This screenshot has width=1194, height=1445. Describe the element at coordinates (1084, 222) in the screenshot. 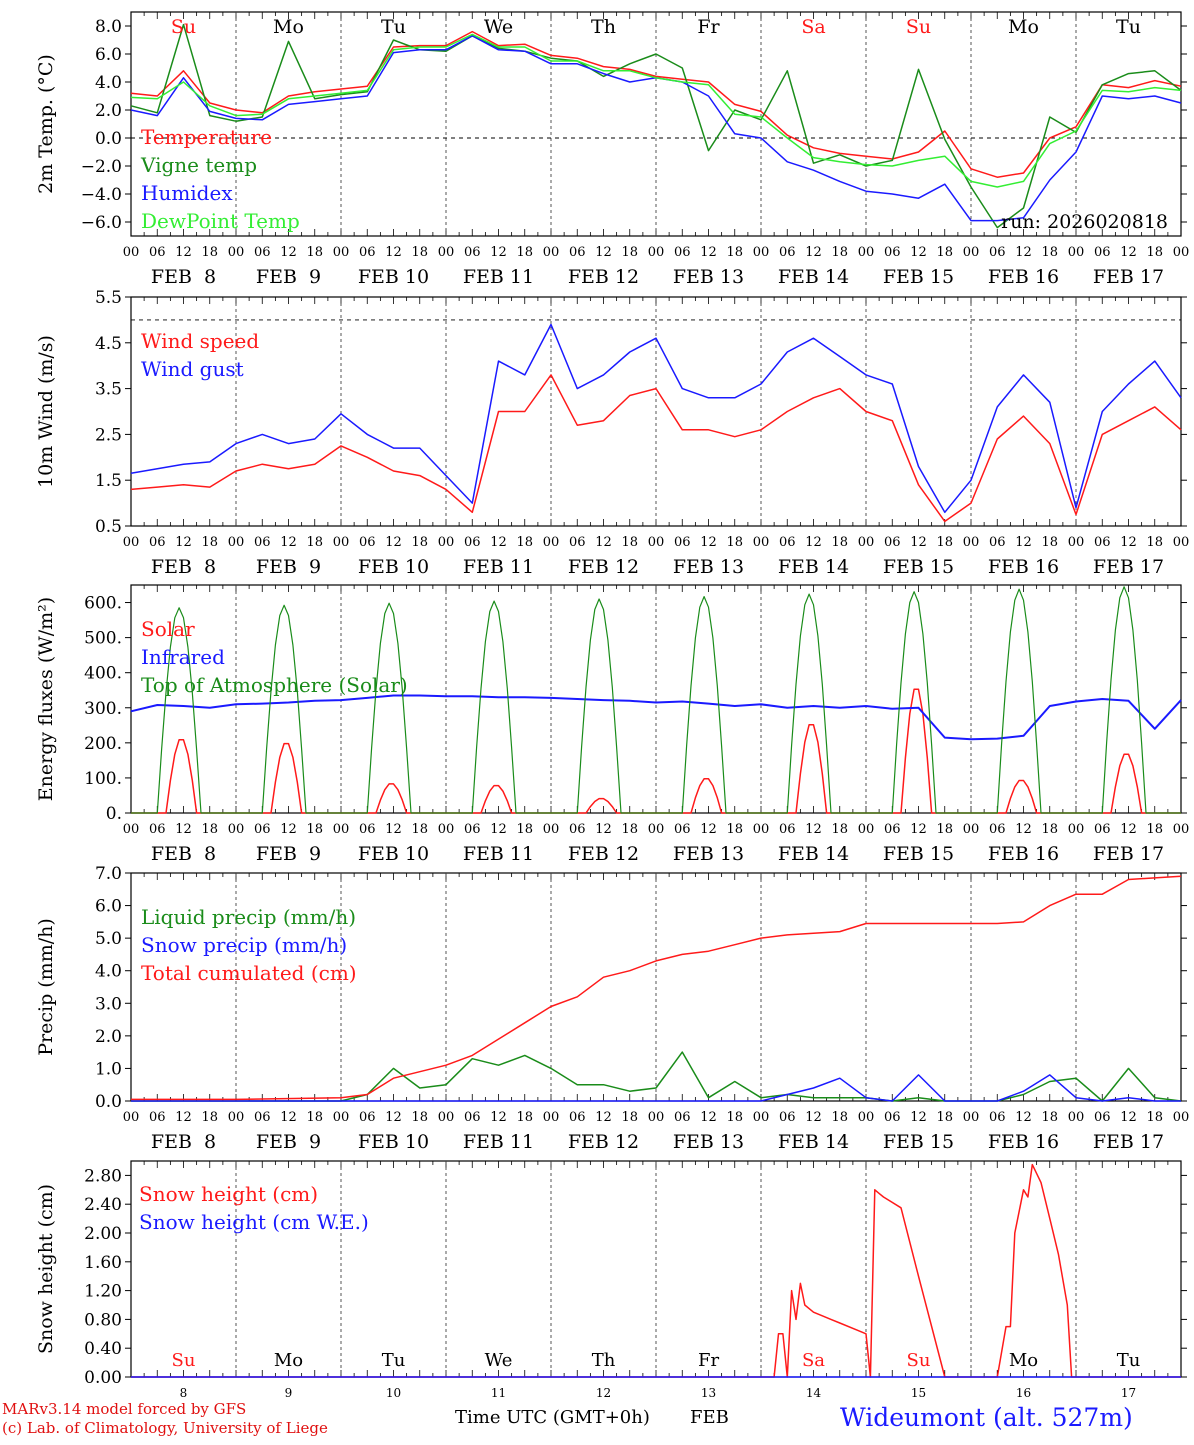

I see `run-label: run: 2026020818` at that location.